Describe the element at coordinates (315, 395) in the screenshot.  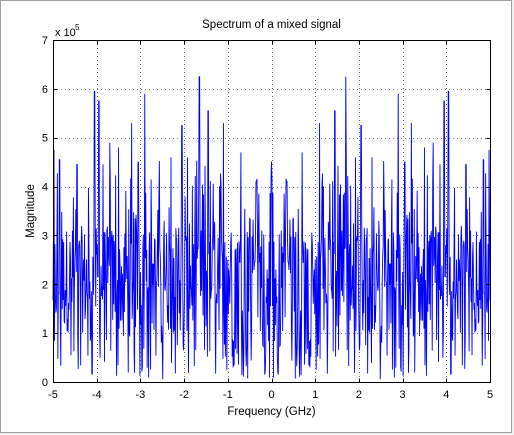
I see `x-tick-label: 1` at that location.